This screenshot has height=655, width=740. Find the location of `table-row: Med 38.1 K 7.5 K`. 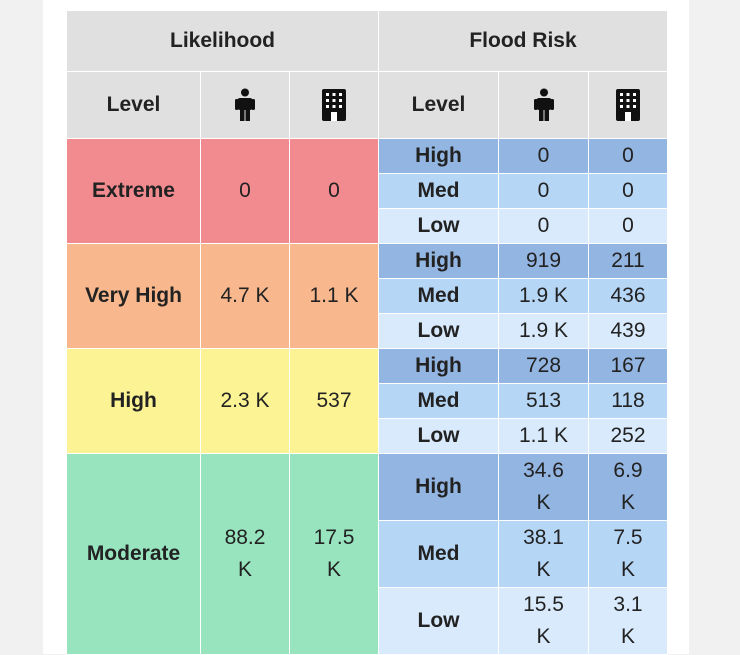

table-row: Med 38.1 K 7.5 K is located at coordinates (367, 554).